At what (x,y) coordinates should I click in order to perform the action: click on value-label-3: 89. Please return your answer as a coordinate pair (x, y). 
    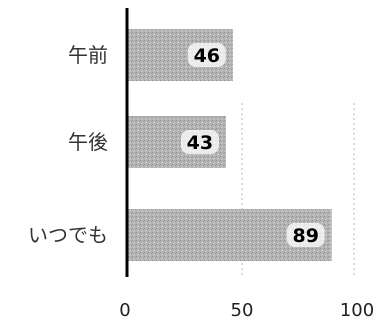
    Looking at the image, I should click on (305, 236).